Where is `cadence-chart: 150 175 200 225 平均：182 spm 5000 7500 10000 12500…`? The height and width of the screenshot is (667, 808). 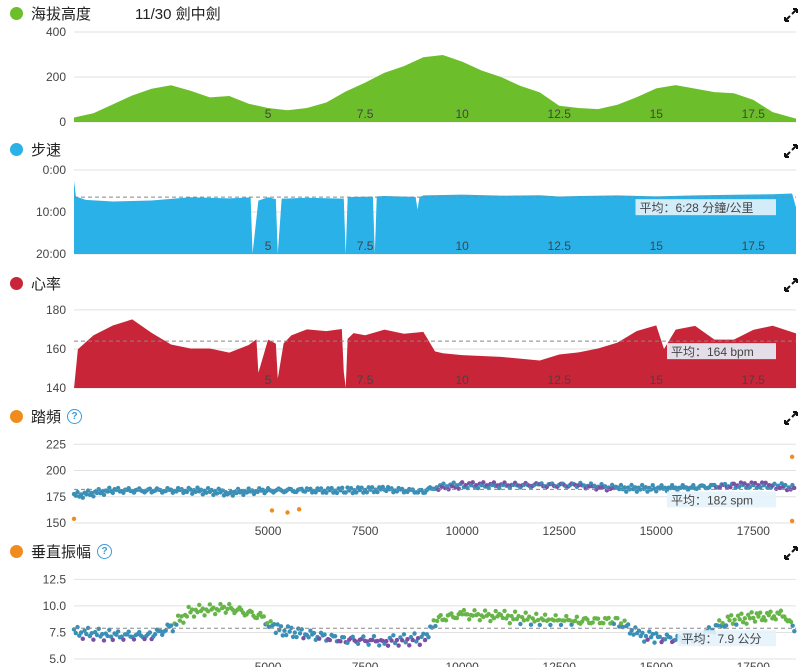 cadence-chart: 150 175 200 225 平均：182 spm 5000 7500 10000 12500… is located at coordinates (421, 486).